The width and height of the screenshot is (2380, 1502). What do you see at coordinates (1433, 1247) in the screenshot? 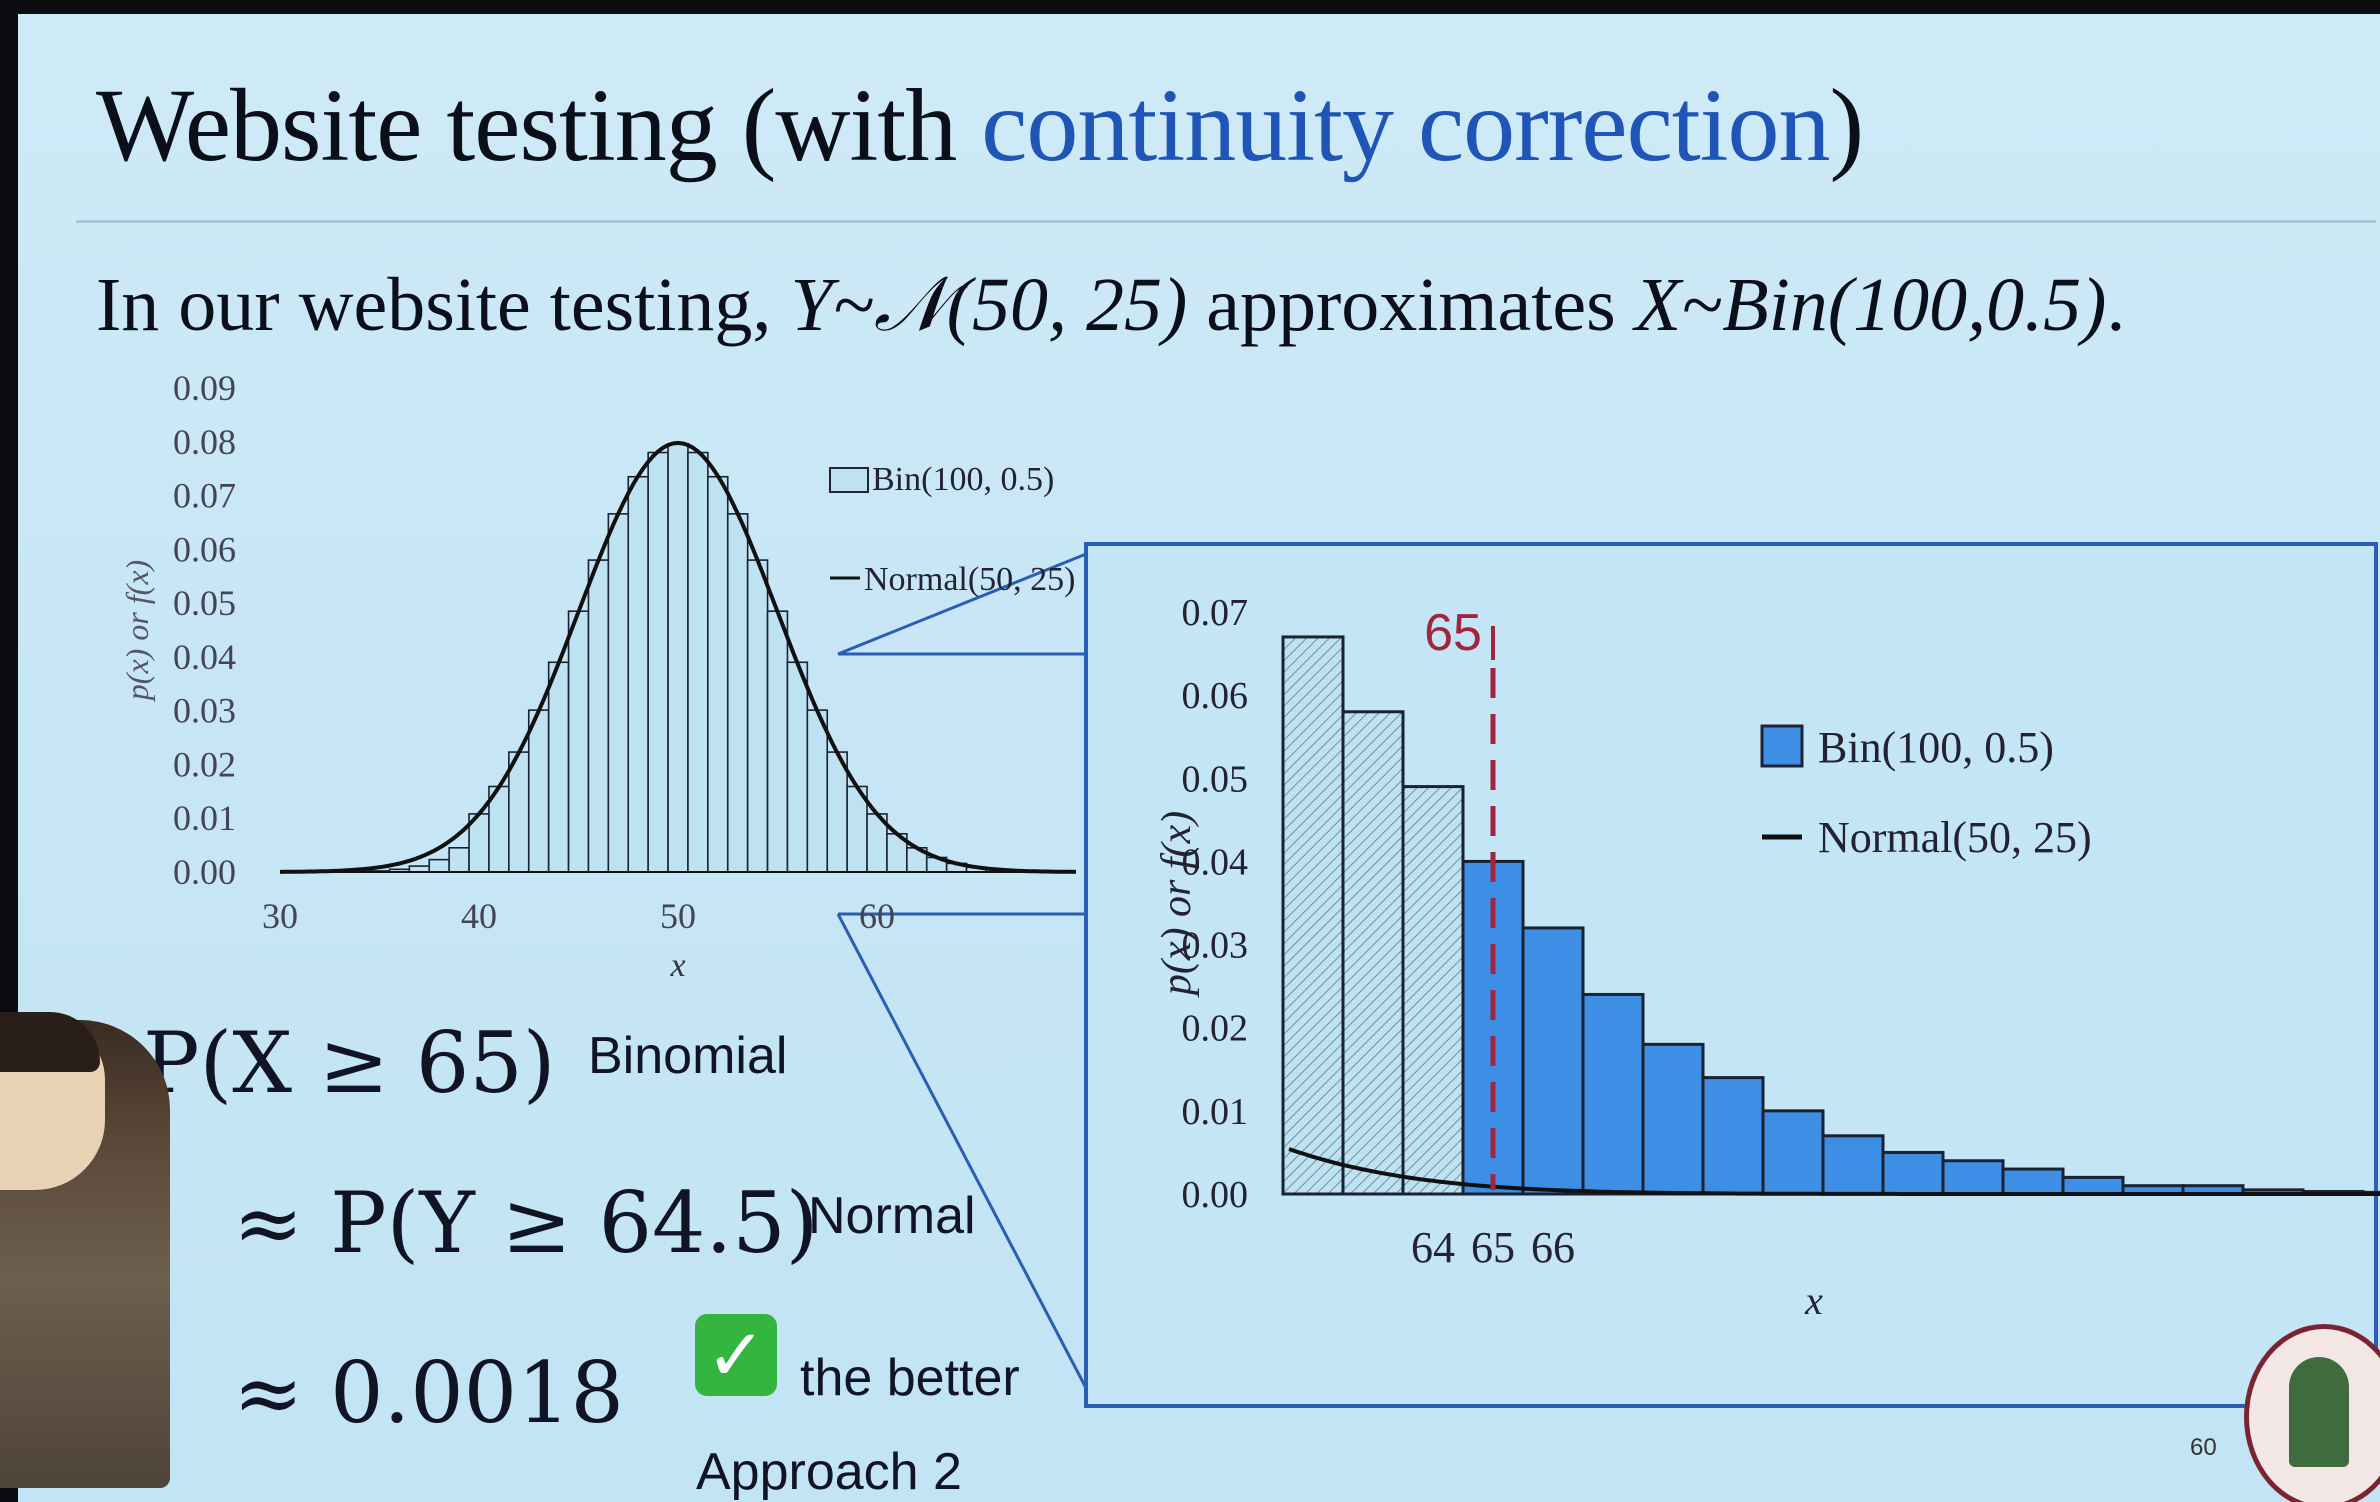
I see `zoom-x-tick: 64` at bounding box center [1433, 1247].